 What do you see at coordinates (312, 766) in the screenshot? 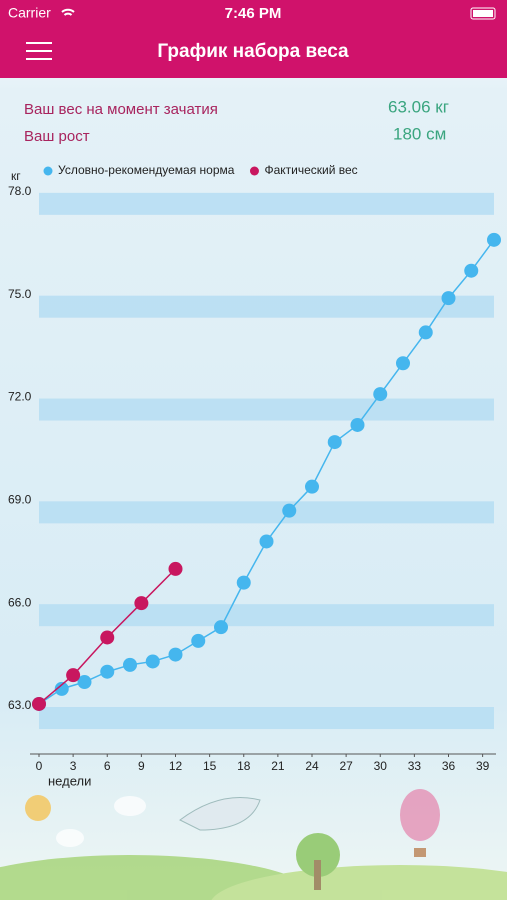
I see `x-tick-label: 24` at bounding box center [312, 766].